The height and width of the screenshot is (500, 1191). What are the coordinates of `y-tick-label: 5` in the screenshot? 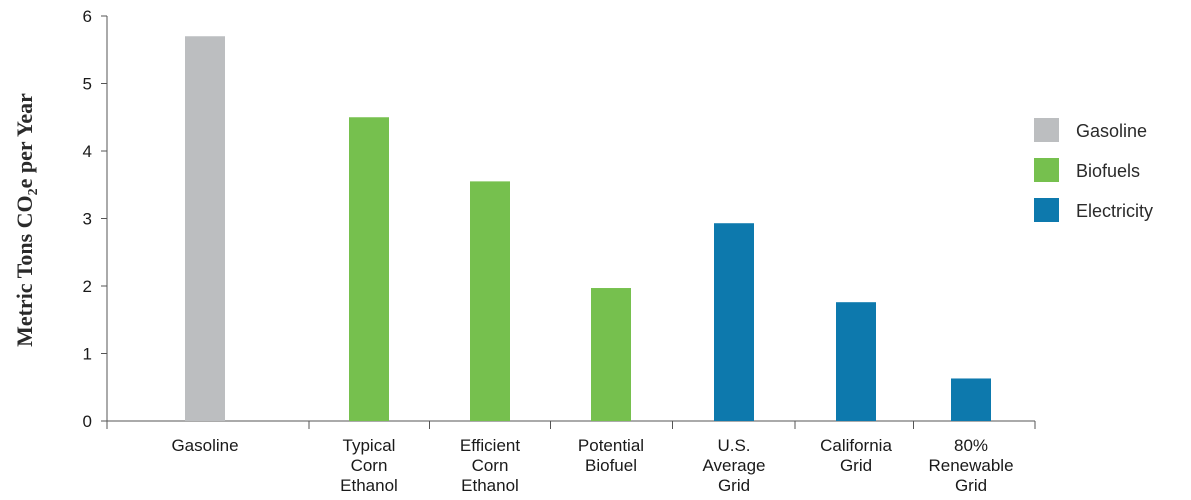 It's located at (87, 84).